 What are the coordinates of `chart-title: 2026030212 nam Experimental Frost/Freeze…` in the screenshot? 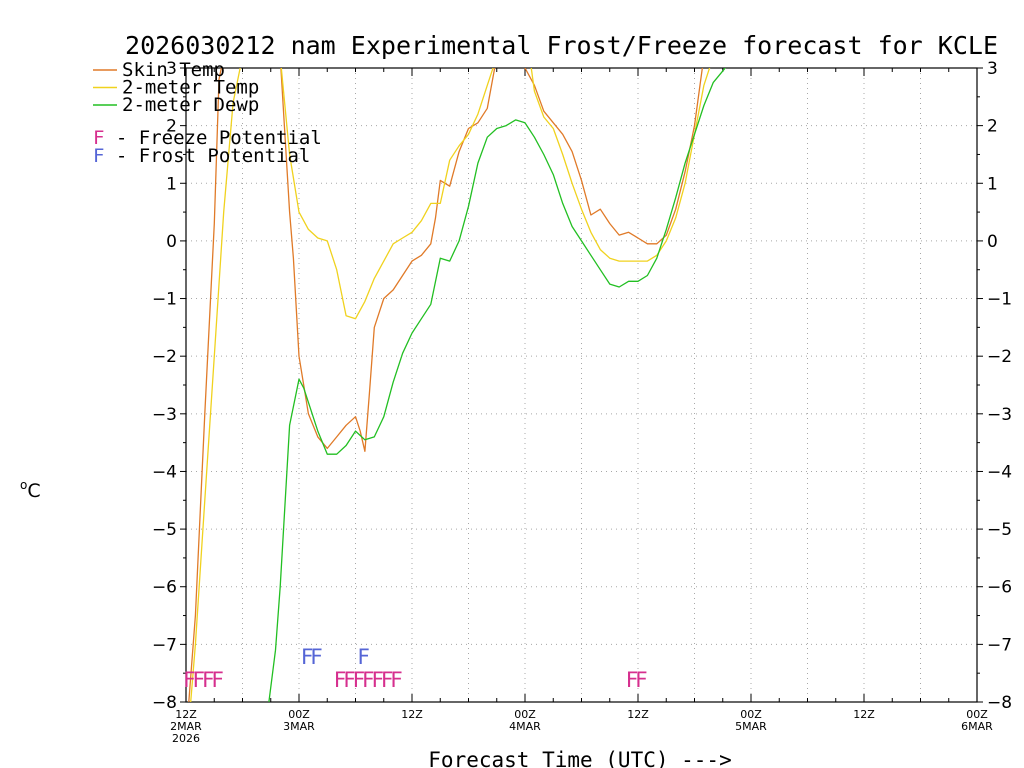 It's located at (561, 45).